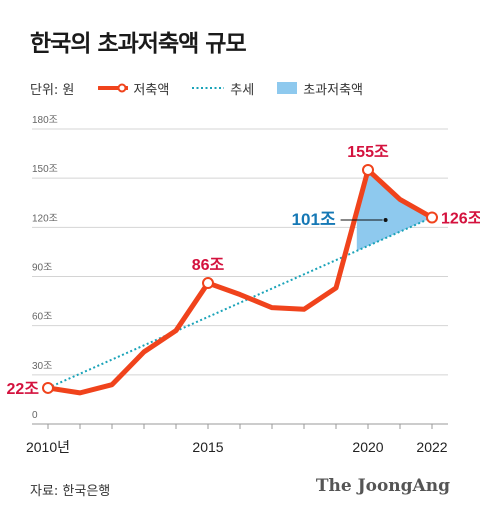 Image resolution: width=480 pixels, height=516 pixels. I want to click on y-tick-label: 90조, so click(42, 268).